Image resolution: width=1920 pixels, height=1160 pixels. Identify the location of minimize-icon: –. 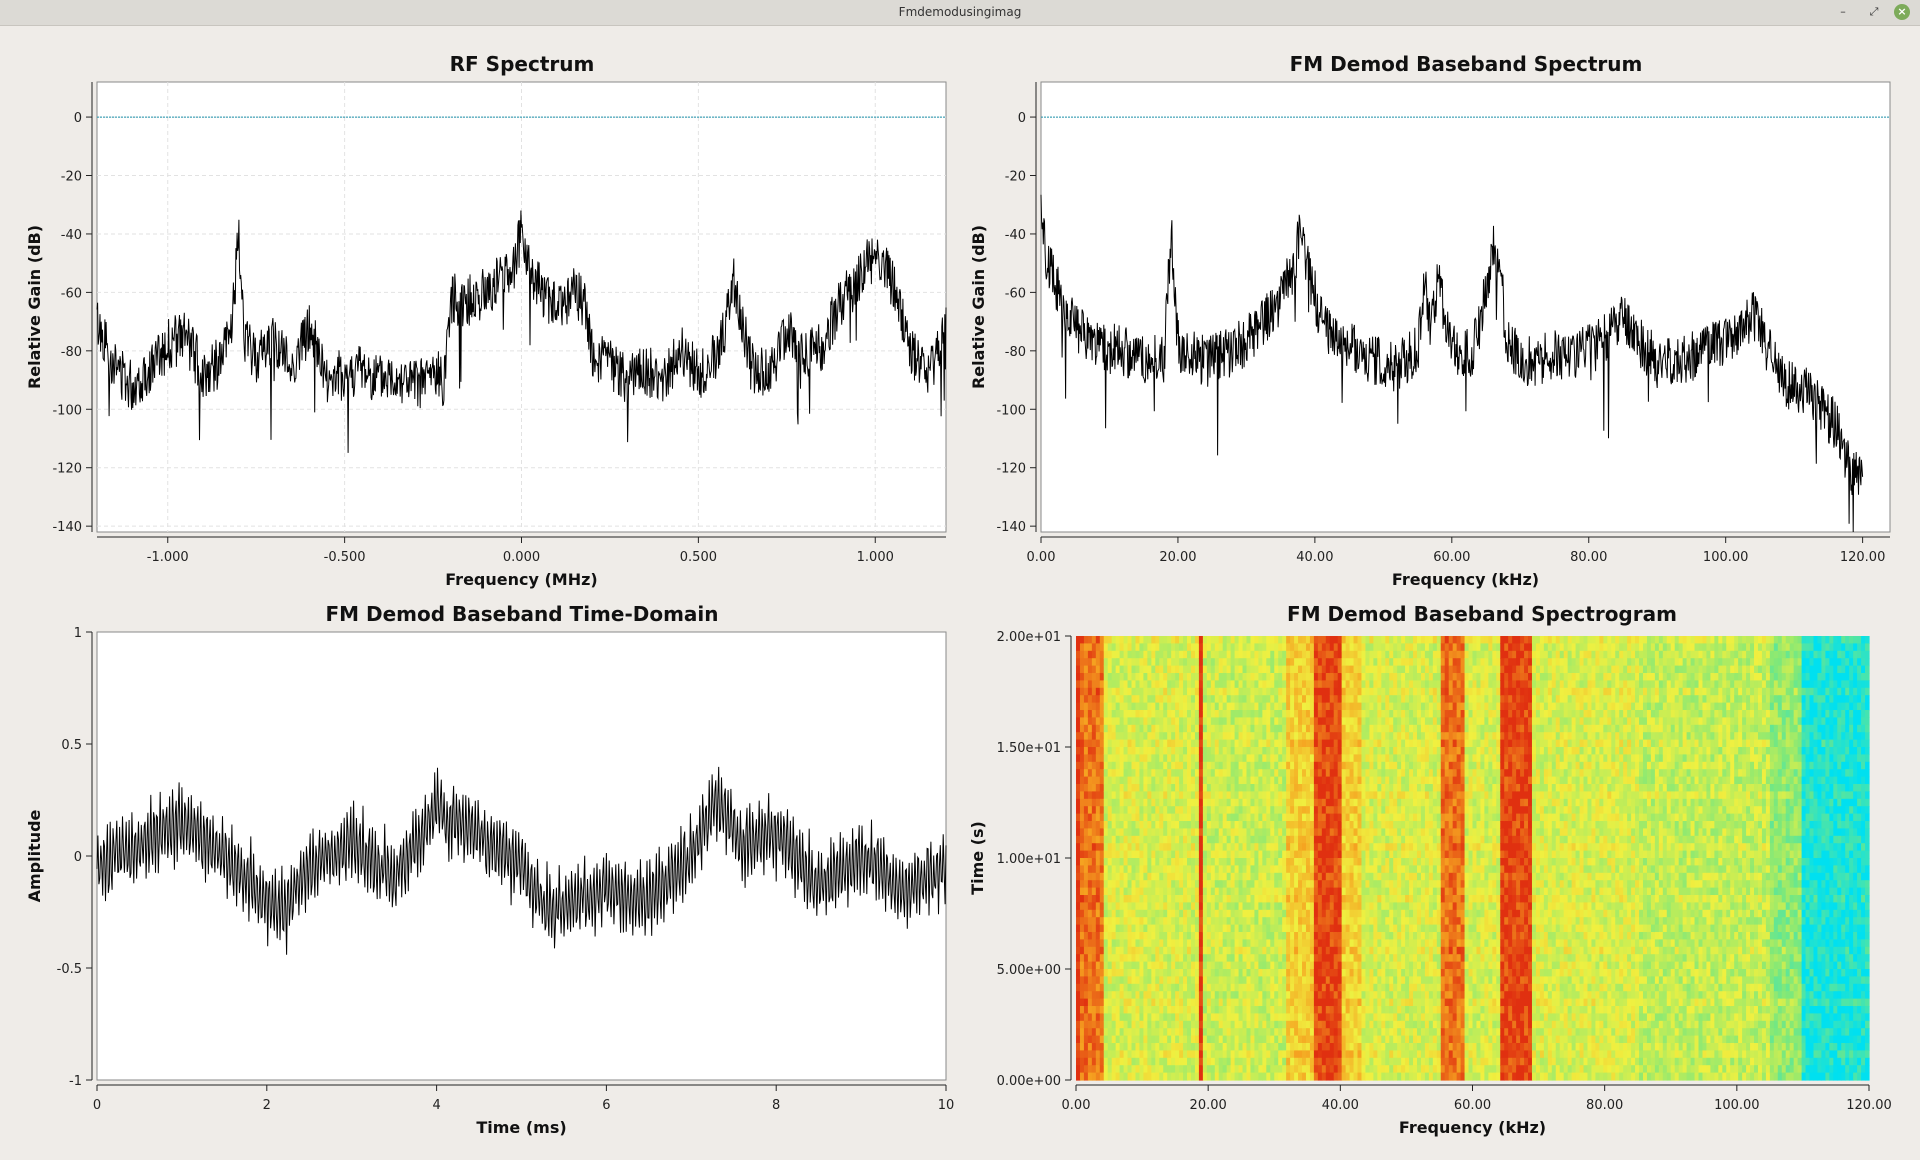
(1843, 11).